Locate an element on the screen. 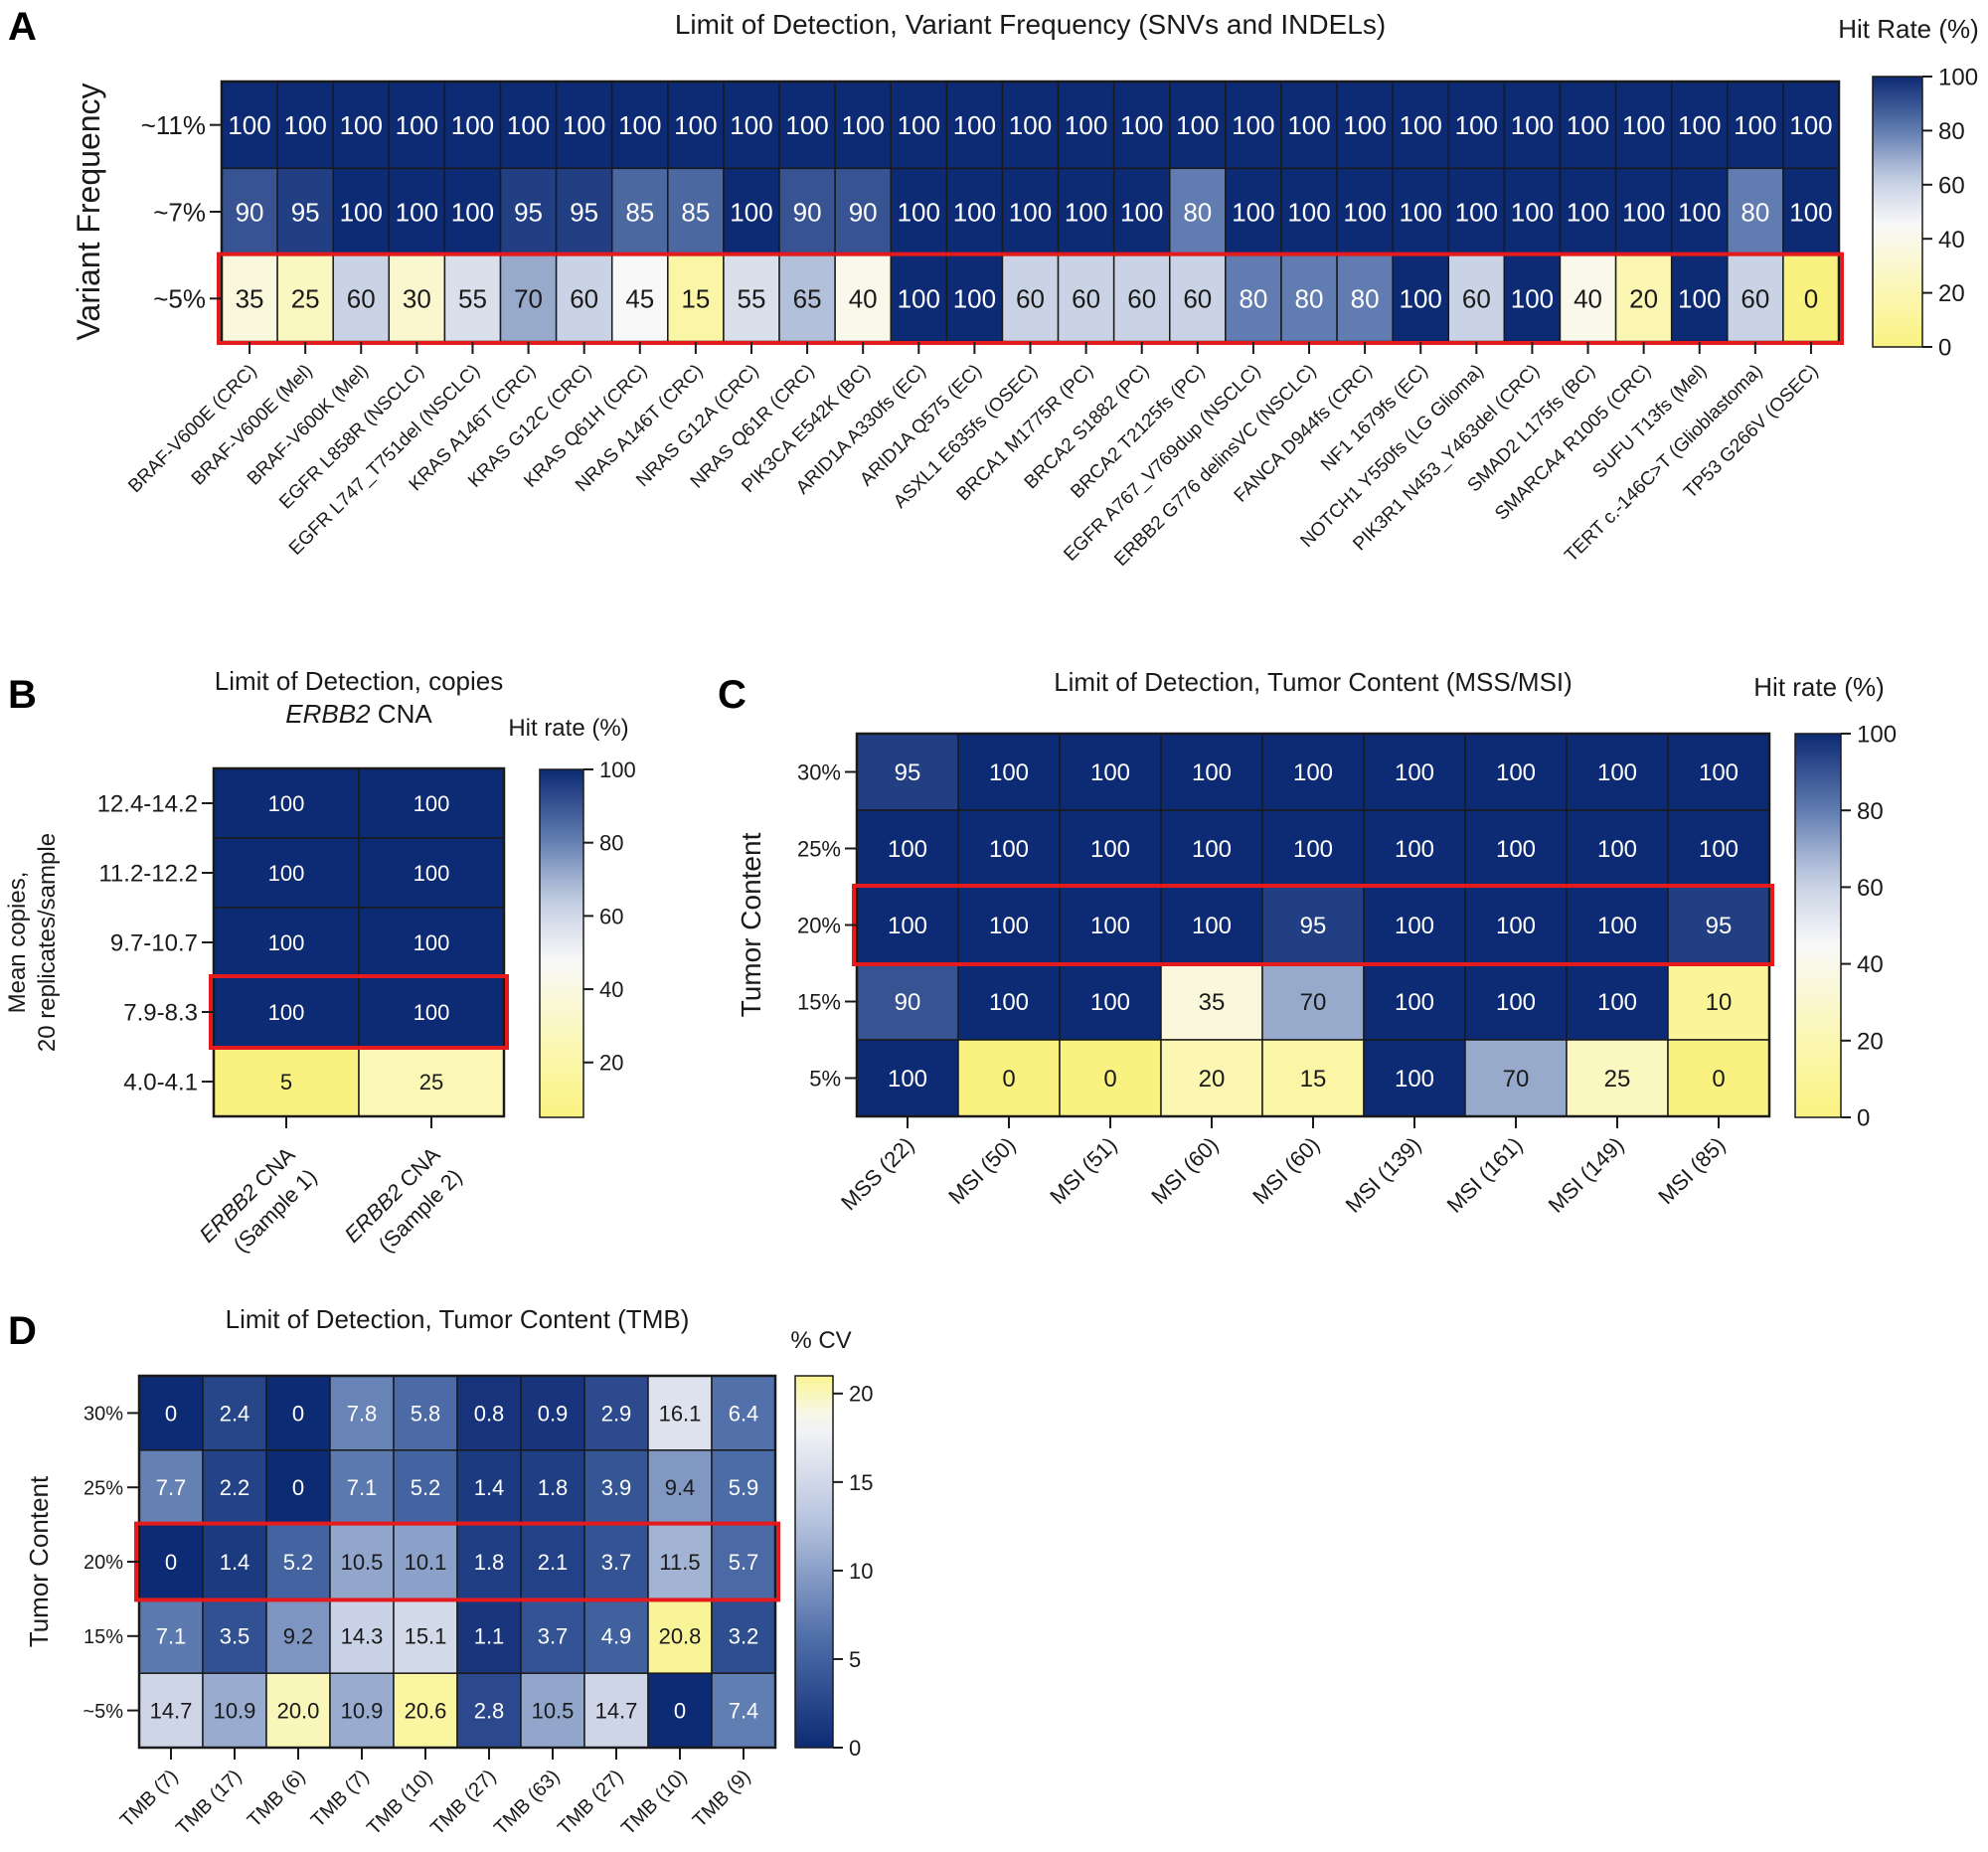  colorbar-tick-label: 20 is located at coordinates (611, 1063).